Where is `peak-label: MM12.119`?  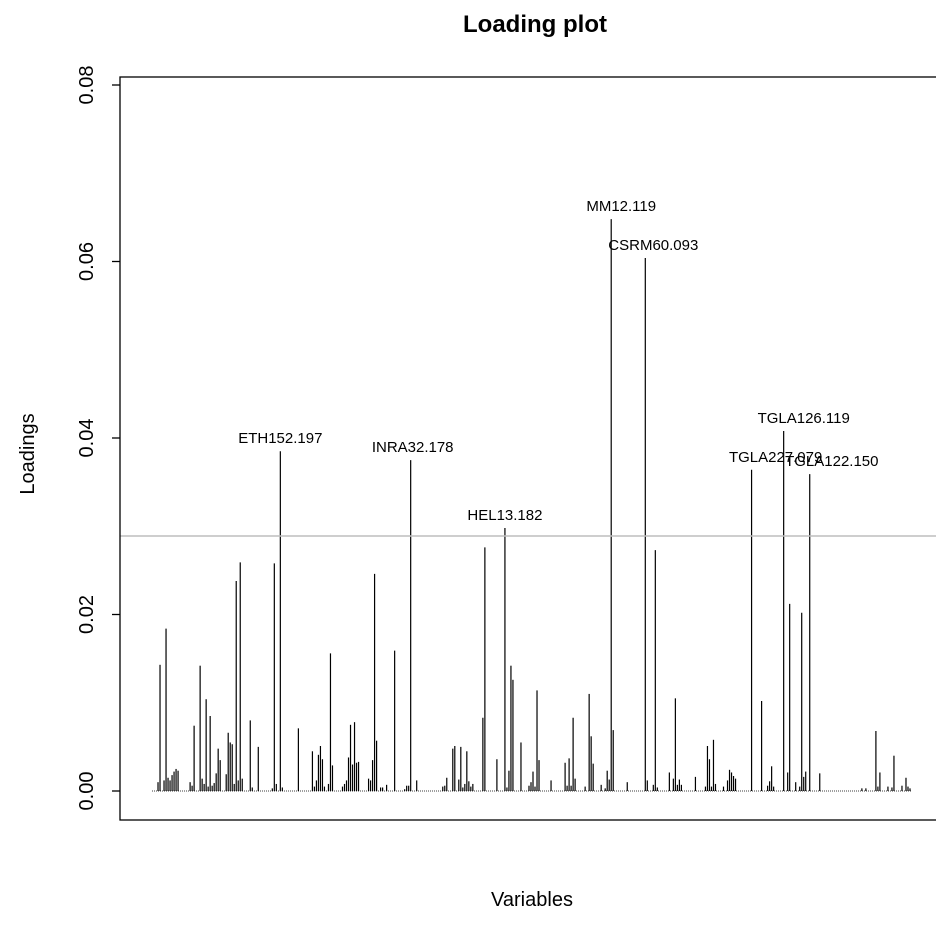
peak-label: MM12.119 is located at coordinates (621, 206).